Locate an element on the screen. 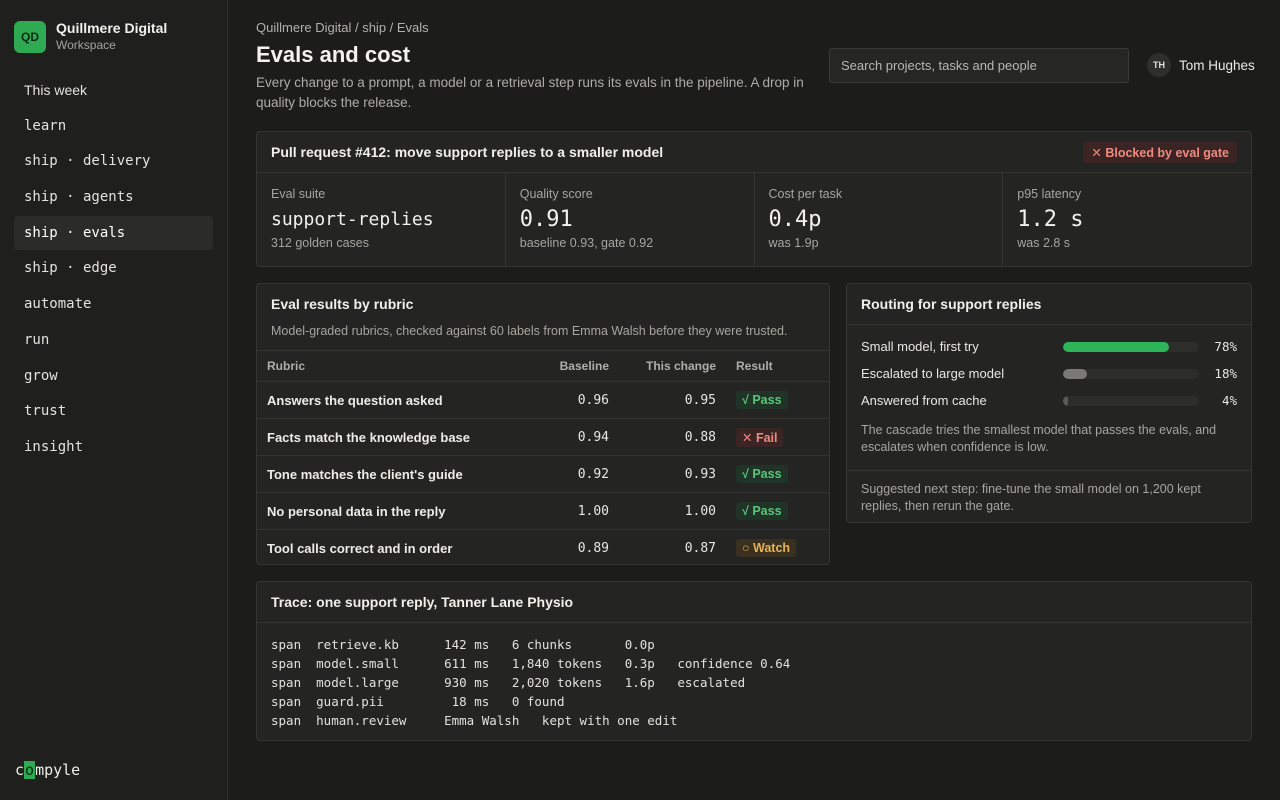 Image resolution: width=1280 pixels, height=800 pixels. column-header-result: Result is located at coordinates (772, 366).